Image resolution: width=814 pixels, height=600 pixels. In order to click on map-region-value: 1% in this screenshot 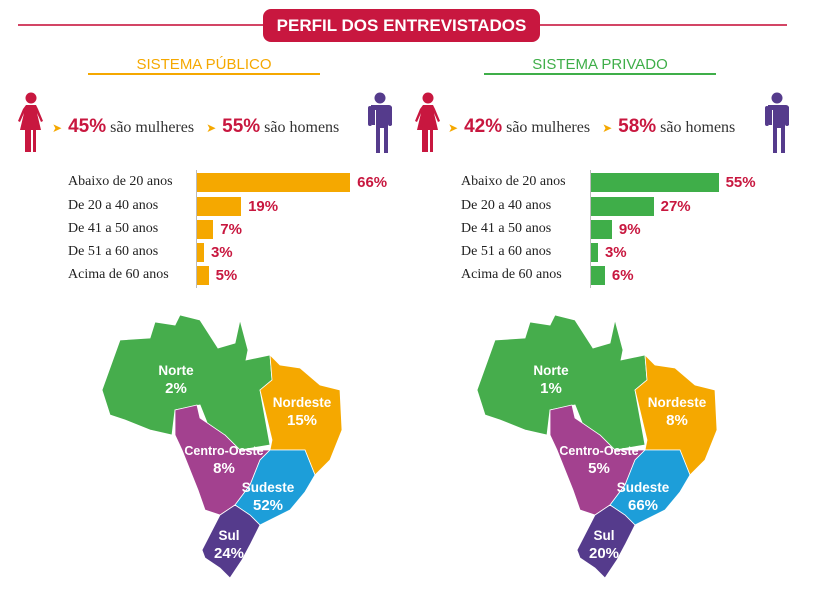, I will do `click(551, 388)`.